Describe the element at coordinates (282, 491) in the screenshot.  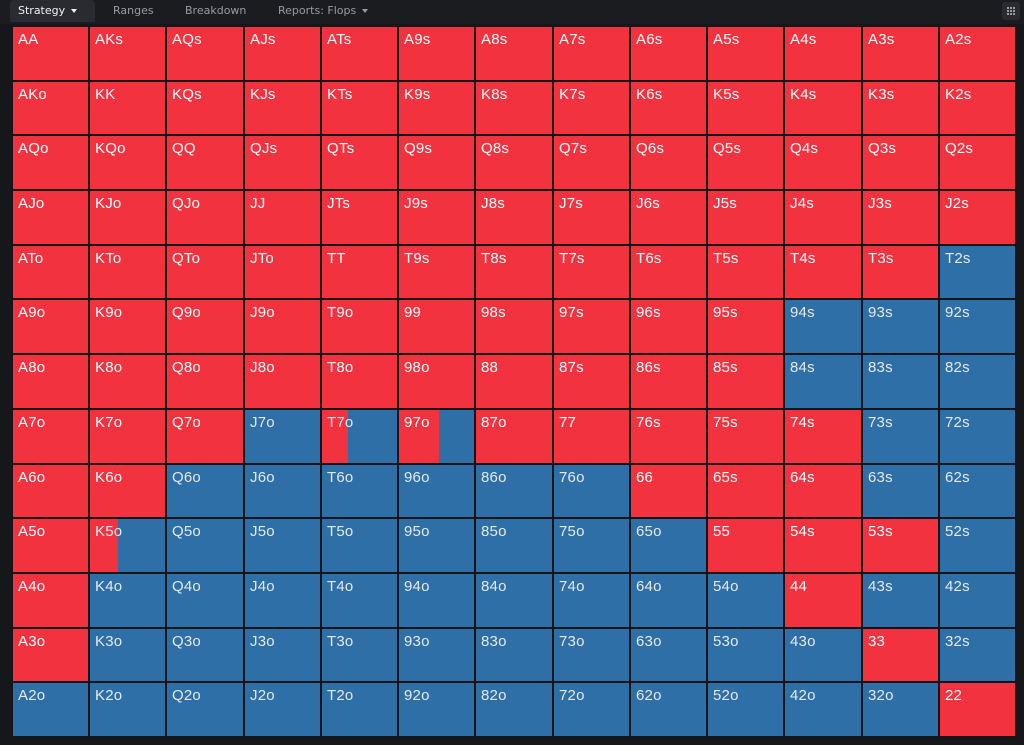
I see `hand-cell: J6o` at that location.